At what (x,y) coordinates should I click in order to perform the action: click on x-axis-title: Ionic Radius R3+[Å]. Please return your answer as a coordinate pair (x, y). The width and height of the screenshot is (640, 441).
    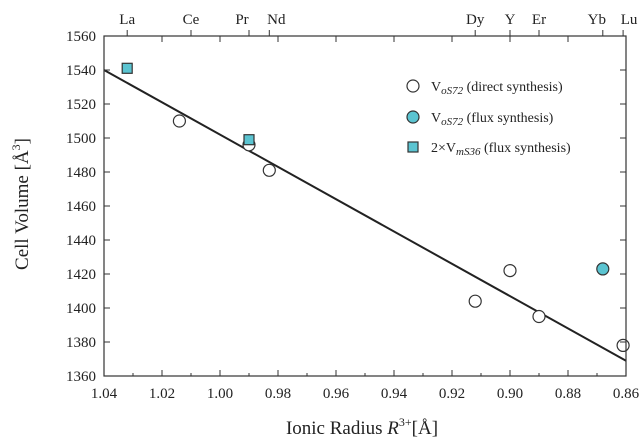
    Looking at the image, I should click on (362, 427).